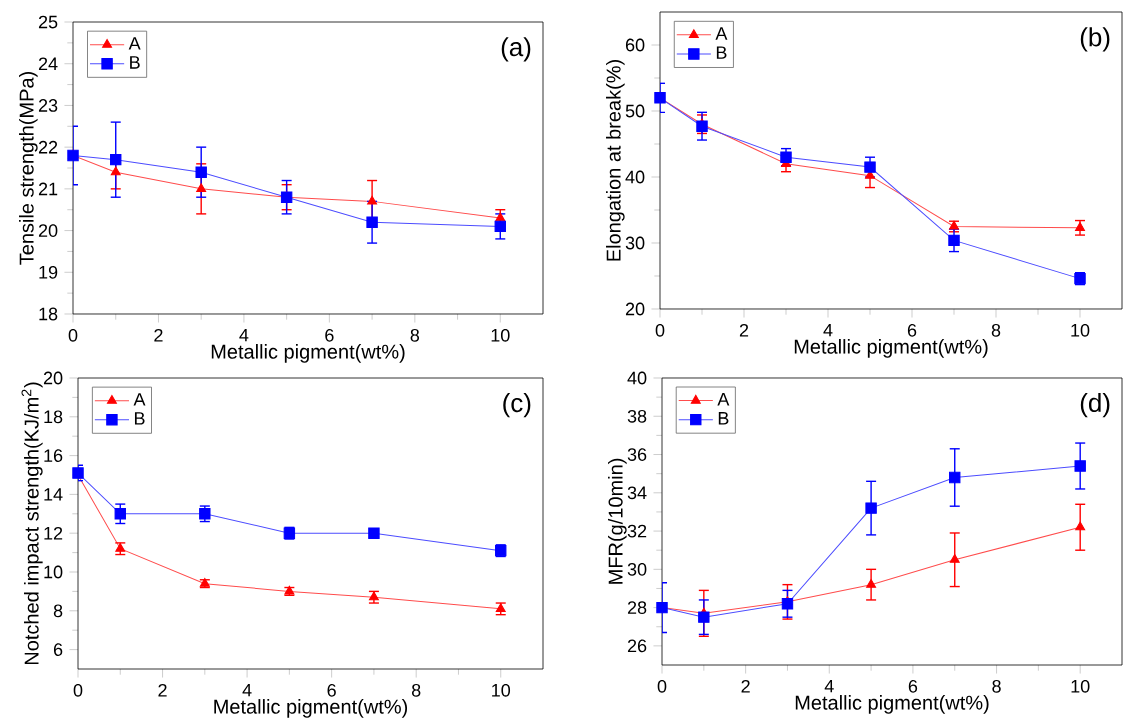 This screenshot has width=1127, height=724. Describe the element at coordinates (48, 105) in the screenshot. I see `y-tick-label: 23` at that location.